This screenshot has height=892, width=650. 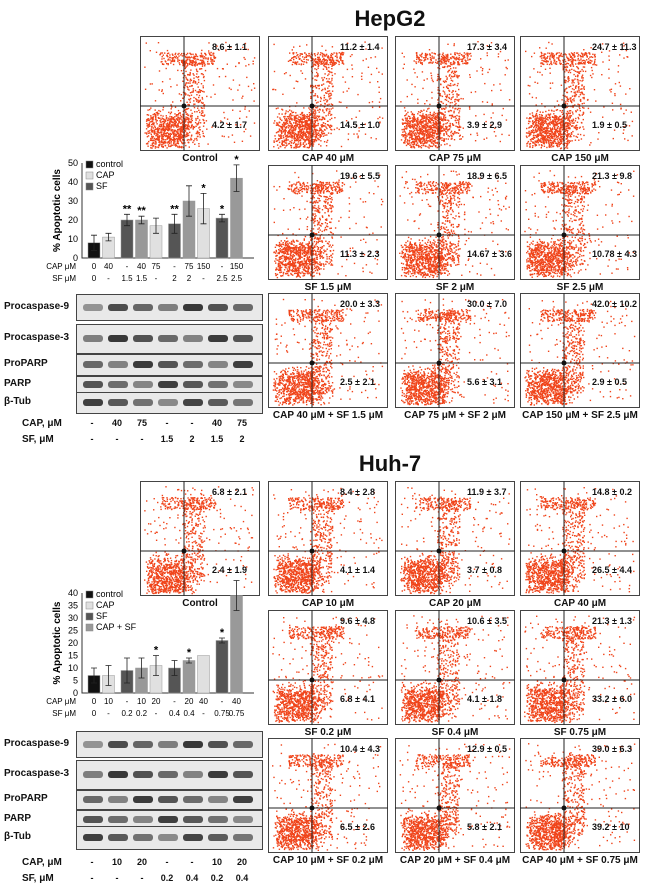 What do you see at coordinates (116, 627) in the screenshot?
I see `legend-entry: CAP + SF` at bounding box center [116, 627].